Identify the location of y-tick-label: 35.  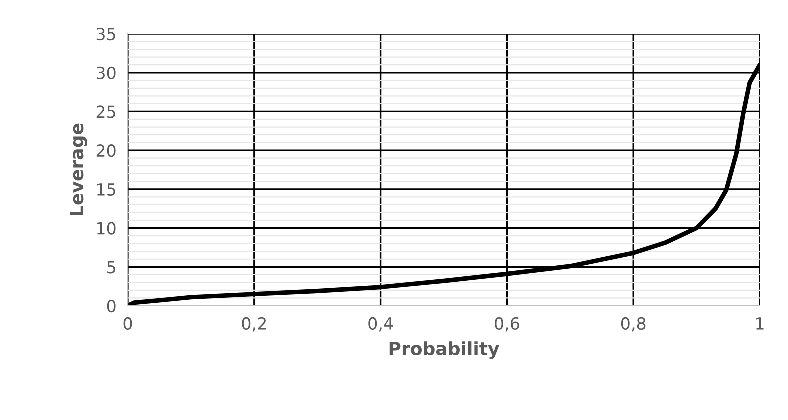
(106, 34).